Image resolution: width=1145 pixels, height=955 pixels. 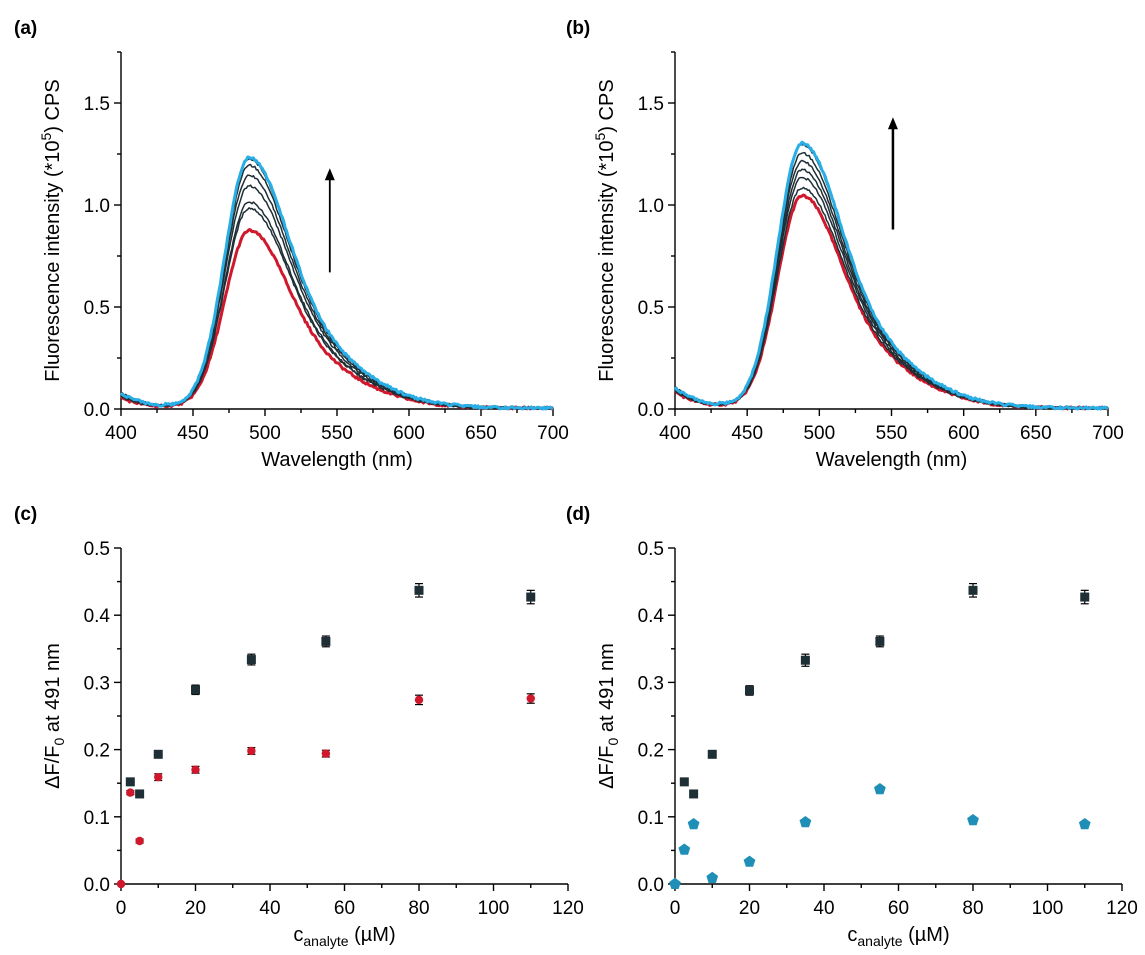 What do you see at coordinates (25, 514) in the screenshot?
I see `panel-label: (c)` at bounding box center [25, 514].